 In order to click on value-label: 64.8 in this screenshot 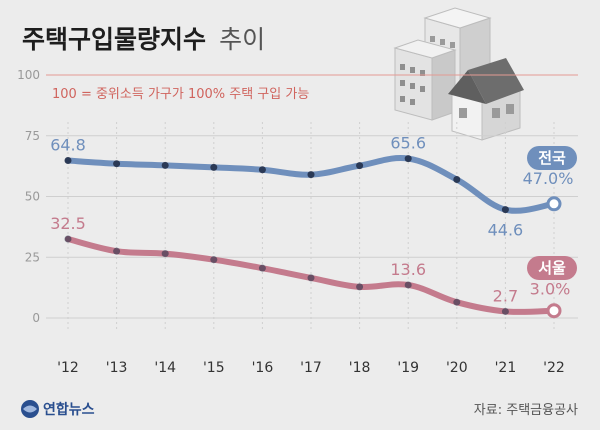, I will do `click(68, 145)`.